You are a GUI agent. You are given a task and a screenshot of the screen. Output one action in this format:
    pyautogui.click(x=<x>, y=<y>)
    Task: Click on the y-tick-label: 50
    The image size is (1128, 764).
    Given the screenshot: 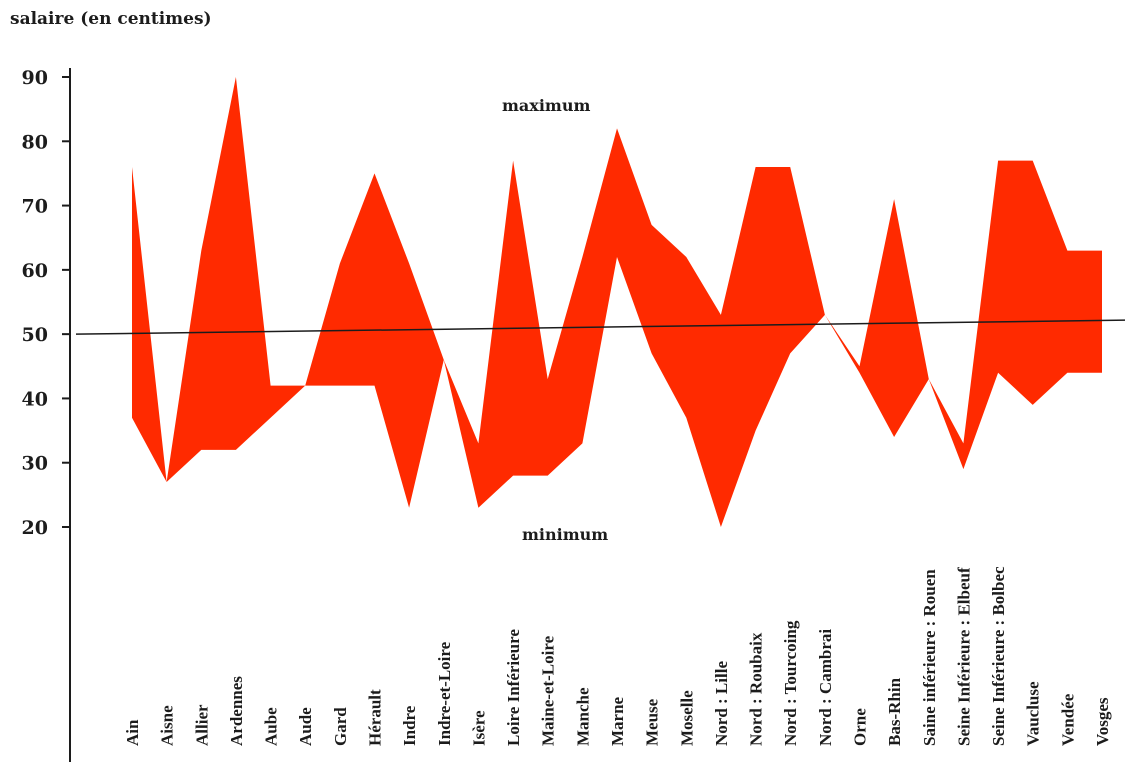 What is the action you would take?
    pyautogui.click(x=35, y=335)
    